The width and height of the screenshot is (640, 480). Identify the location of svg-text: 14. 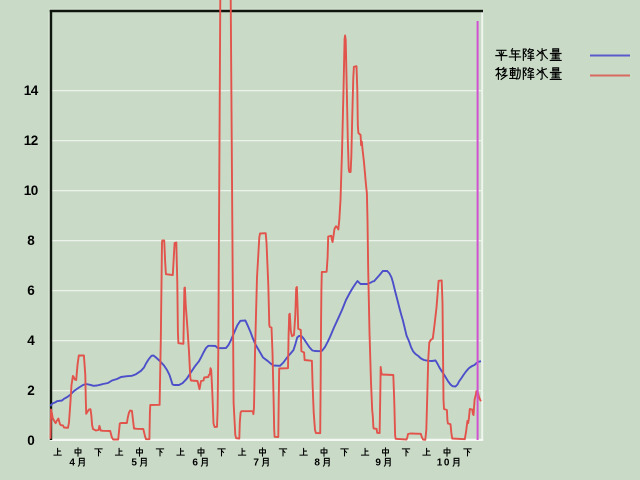
(31, 90).